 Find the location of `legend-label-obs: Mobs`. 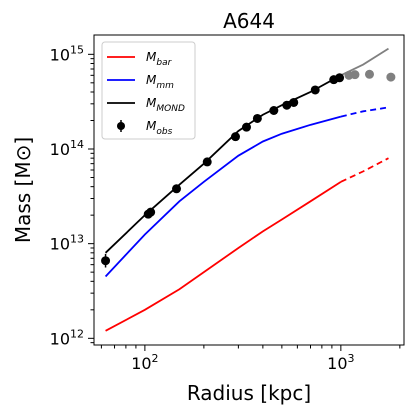

legend-label-obs: Mobs is located at coordinates (159, 128).